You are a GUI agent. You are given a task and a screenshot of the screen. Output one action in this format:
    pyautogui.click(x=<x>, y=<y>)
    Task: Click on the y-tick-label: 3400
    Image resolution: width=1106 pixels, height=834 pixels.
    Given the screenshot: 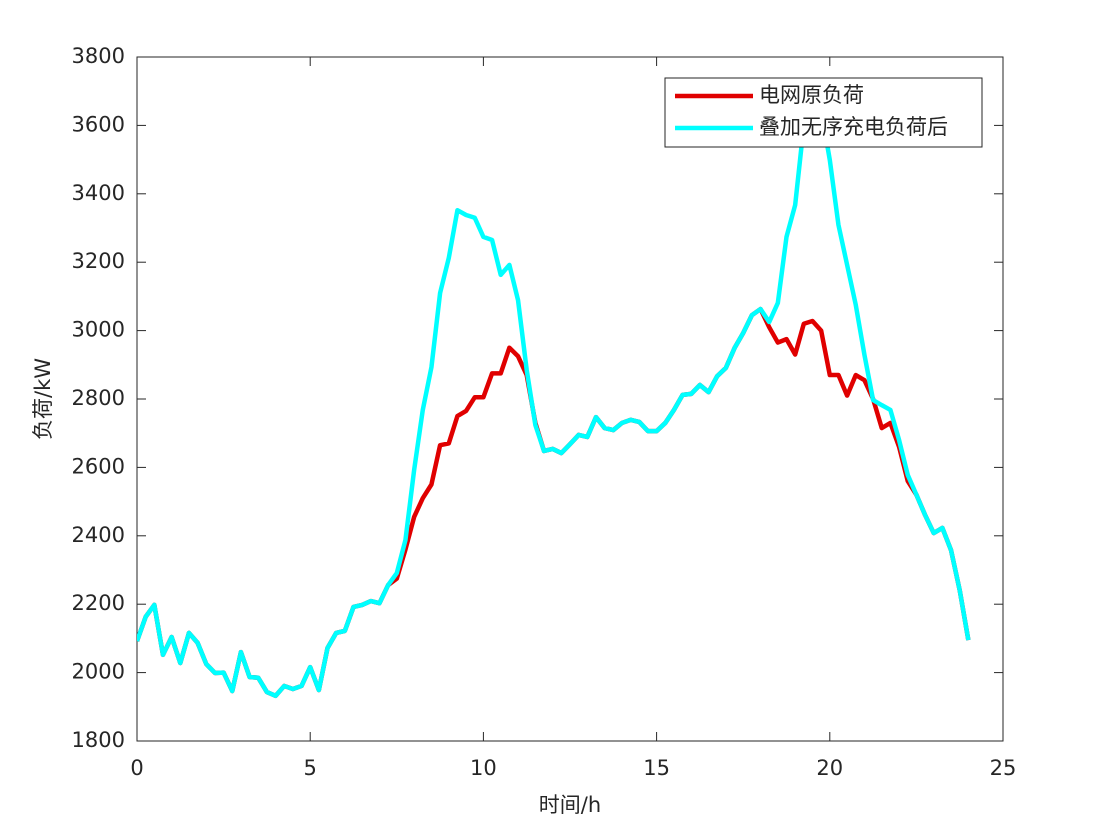 What is the action you would take?
    pyautogui.click(x=98, y=193)
    